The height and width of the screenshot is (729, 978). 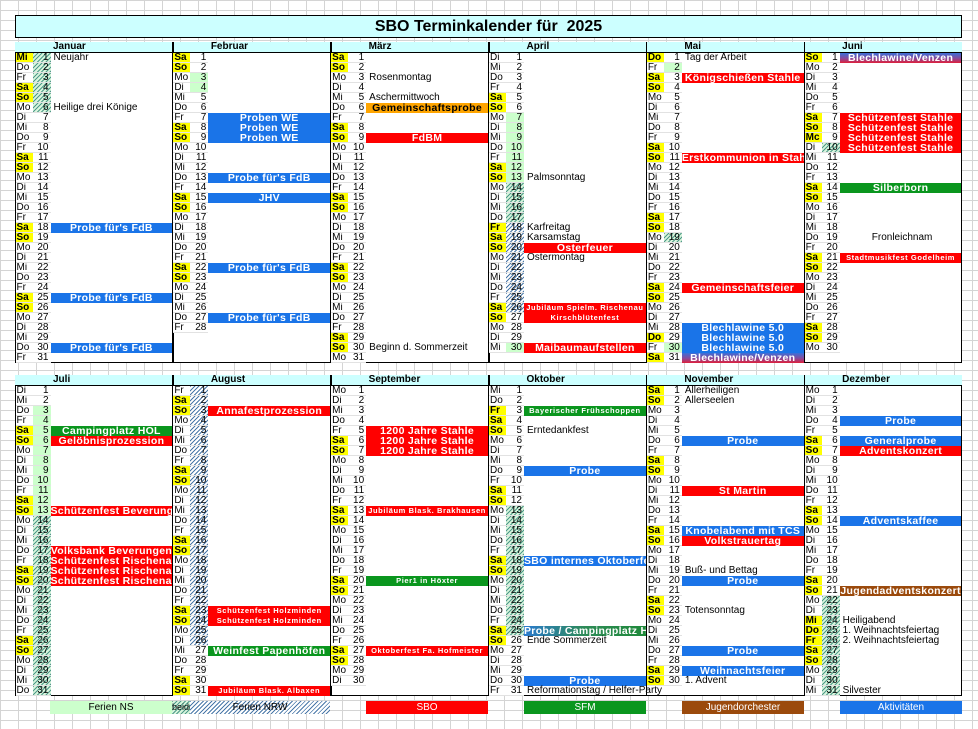 I want to click on day-number-vacation-beide: 22, so click(x=830, y=601).